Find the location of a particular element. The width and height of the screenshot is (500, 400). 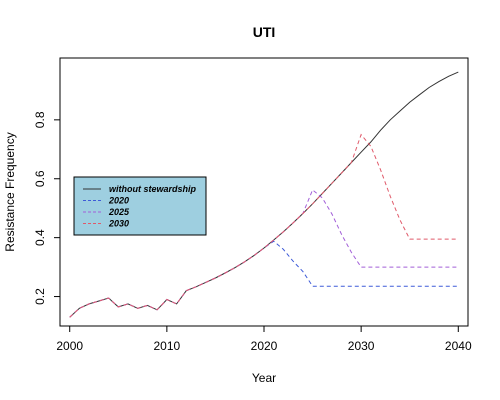

x-tick-label: 2010 is located at coordinates (167, 346).